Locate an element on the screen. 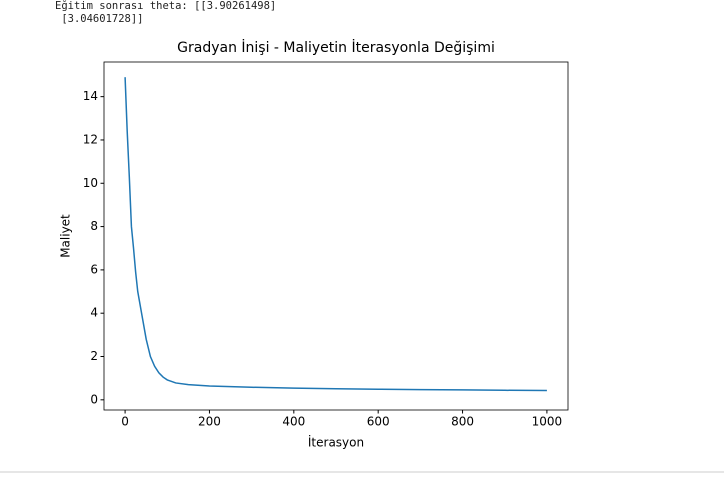 This screenshot has height=478, width=724. x-tick-label: 800 is located at coordinates (462, 422).